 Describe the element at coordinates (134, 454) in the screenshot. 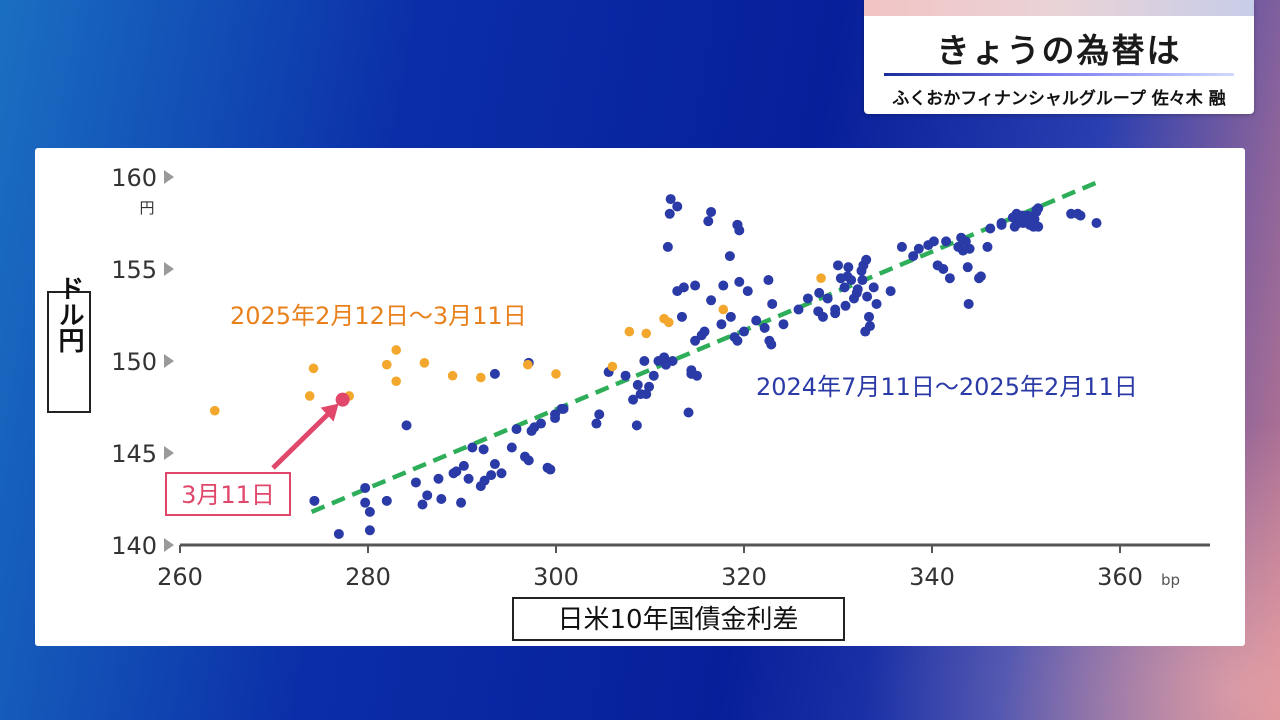

I see `y-tick-label: 145` at that location.